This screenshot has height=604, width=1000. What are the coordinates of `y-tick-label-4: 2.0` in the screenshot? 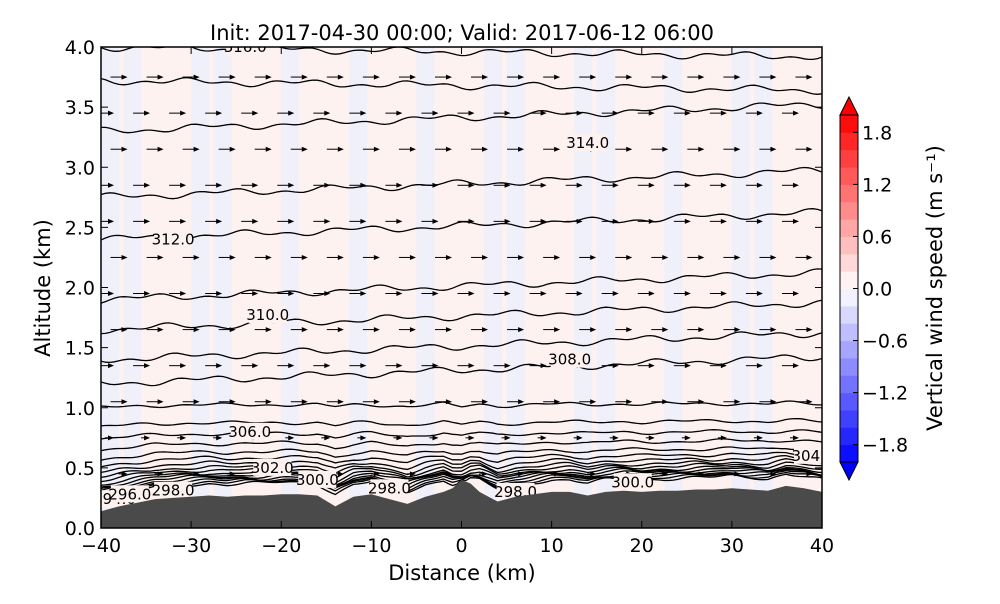 It's located at (80, 289).